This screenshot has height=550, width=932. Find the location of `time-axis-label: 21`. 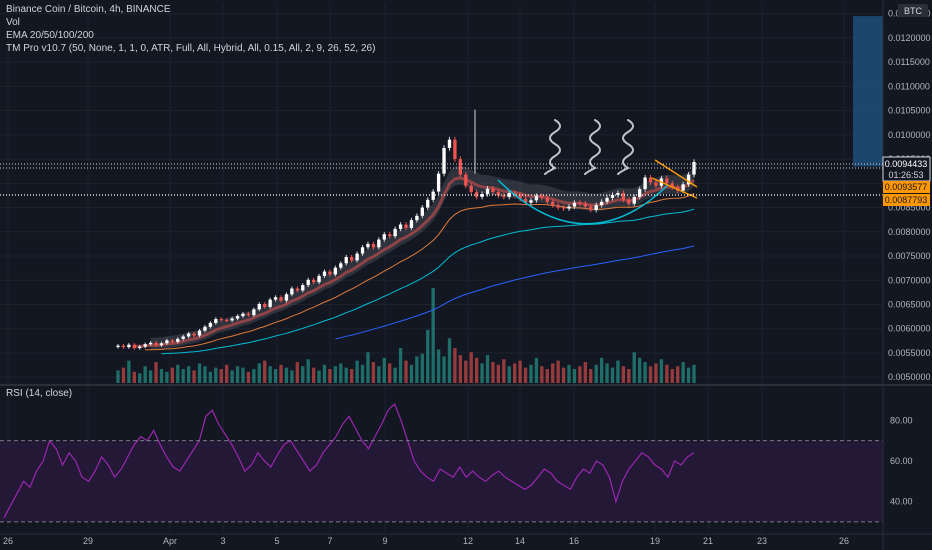

time-axis-label: 21 is located at coordinates (708, 541).